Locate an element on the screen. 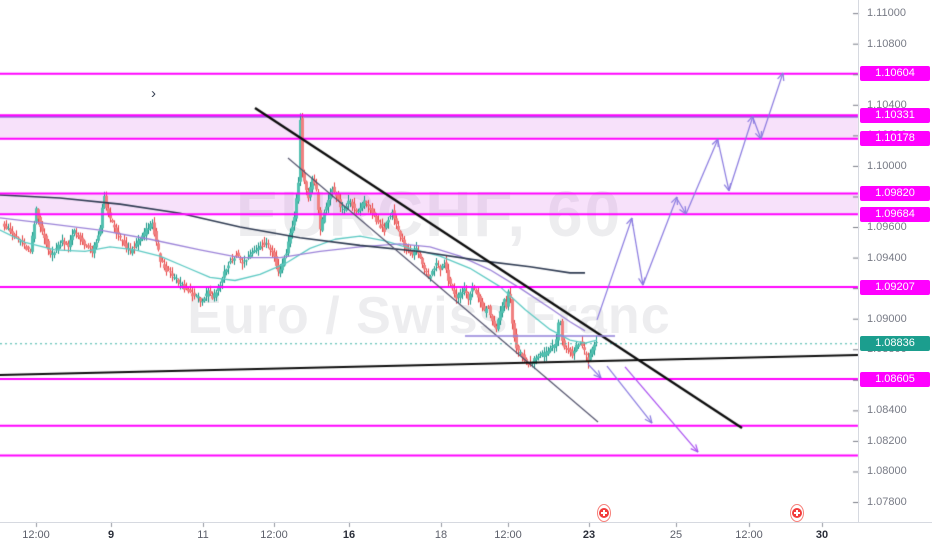  price-tick-label: 1.08200 is located at coordinates (887, 440).